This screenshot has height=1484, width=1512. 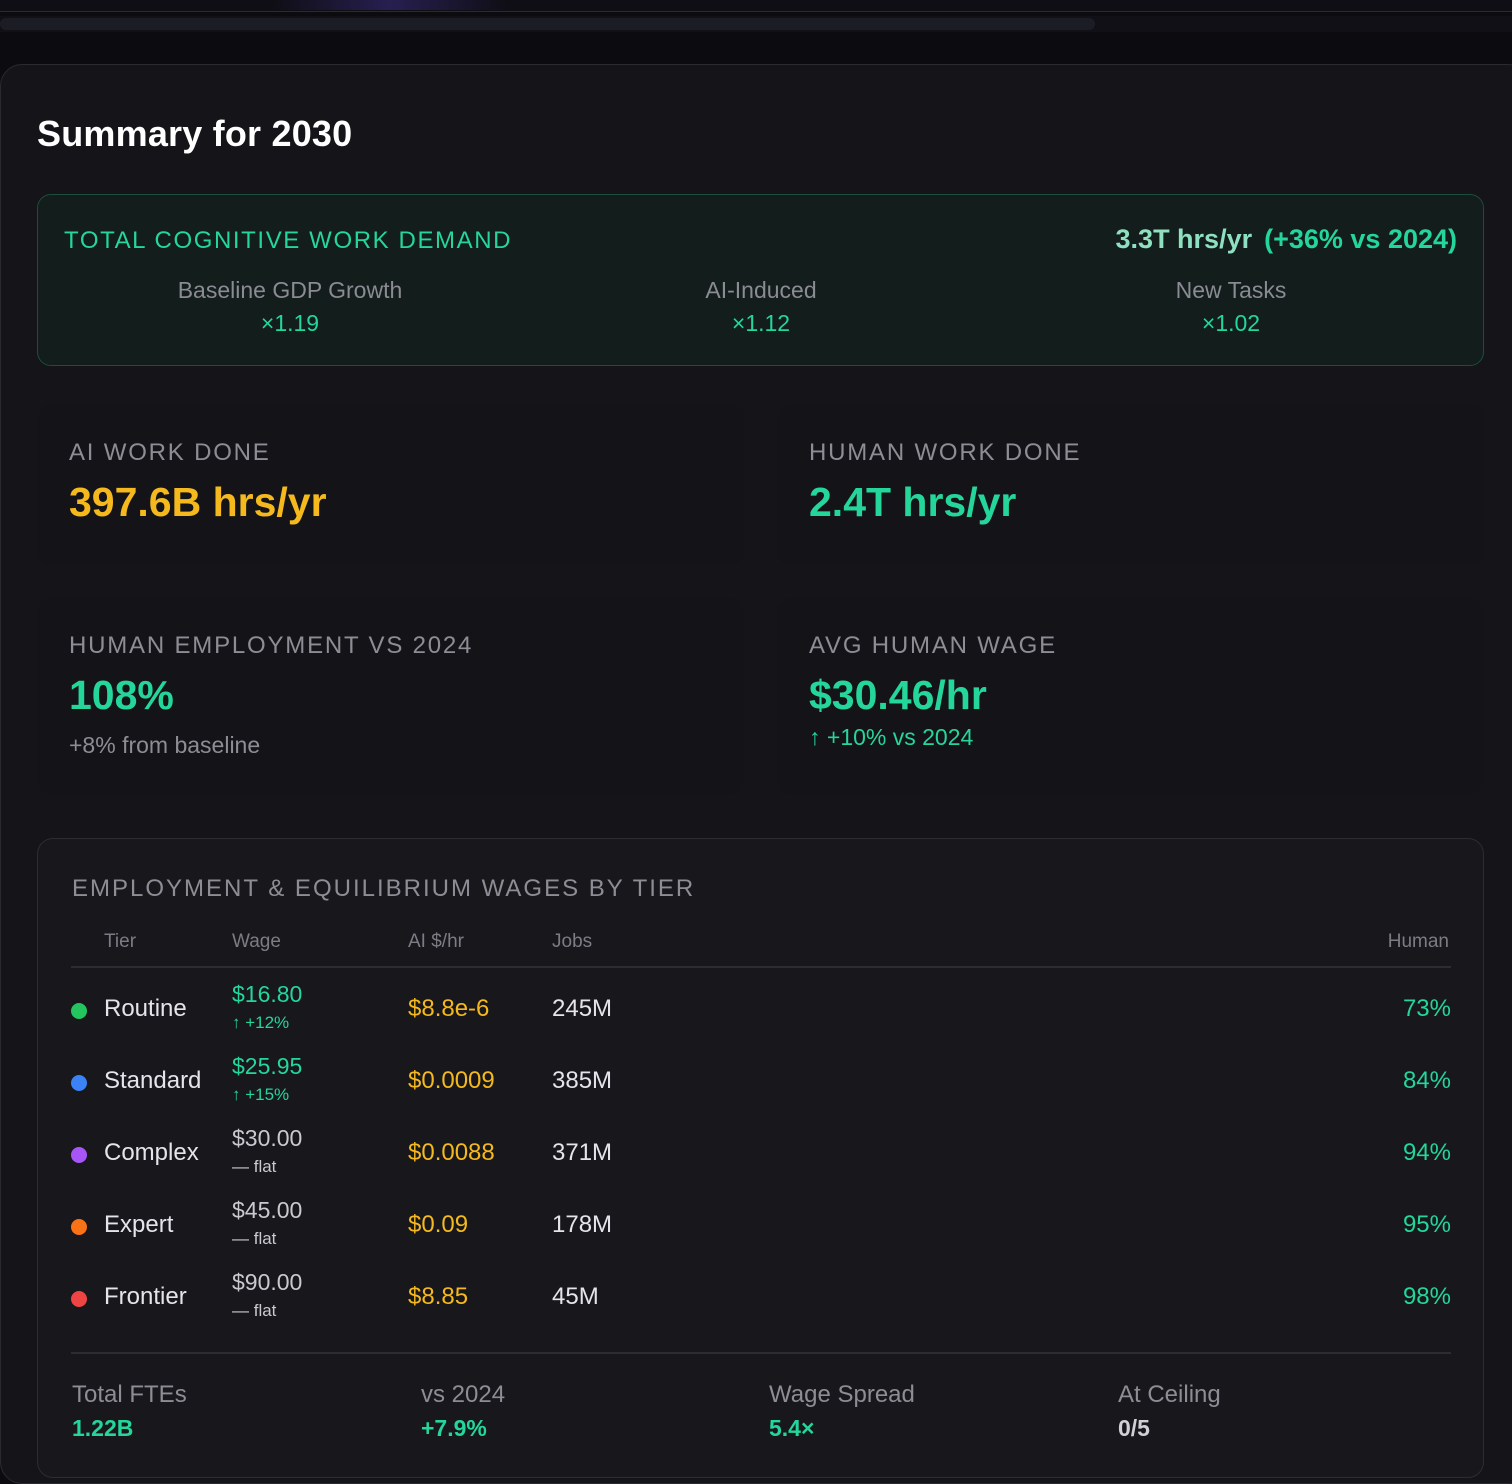 What do you see at coordinates (1169, 1394) in the screenshot?
I see `footer-label: At Ceiling` at bounding box center [1169, 1394].